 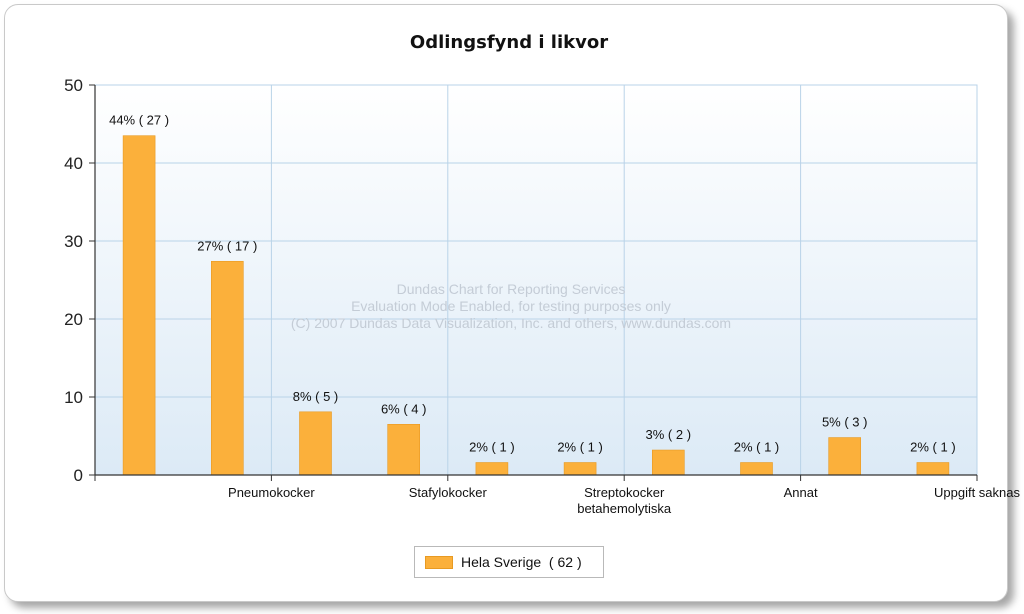 I want to click on data-label: 27% ( 17 ), so click(x=227, y=245).